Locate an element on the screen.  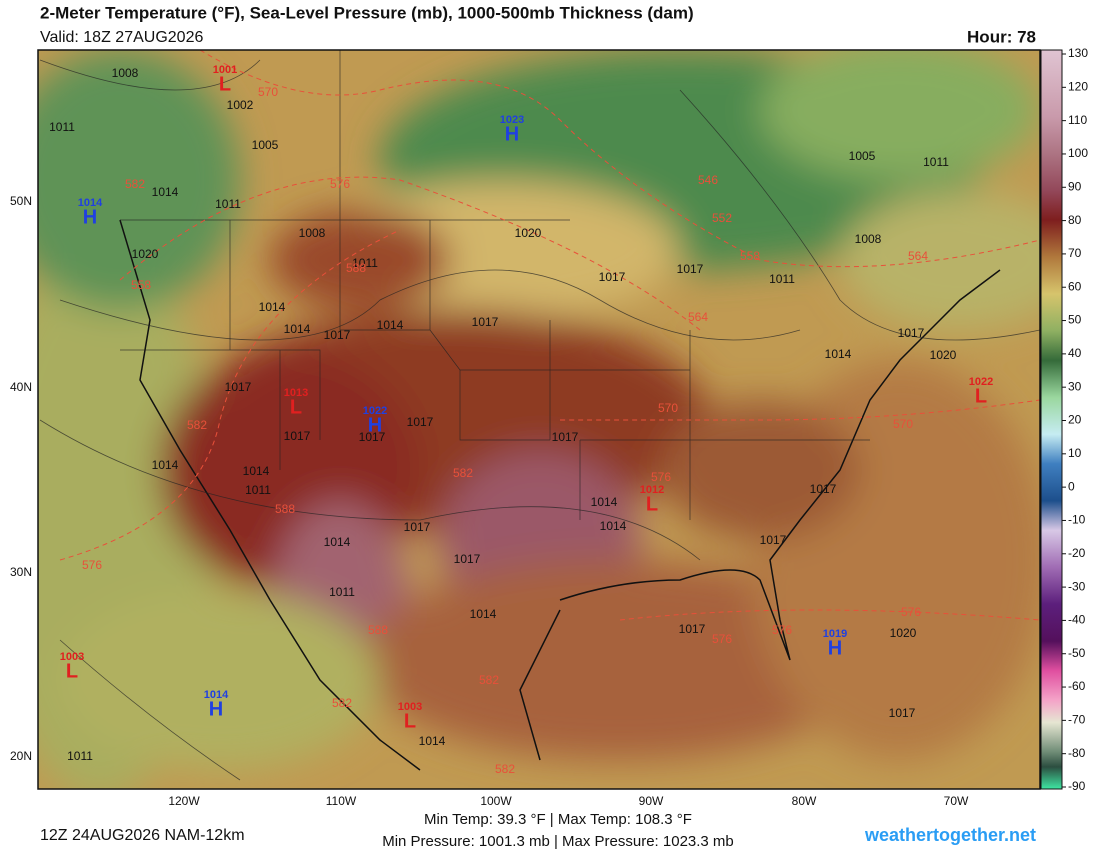
colorbar-label: 10 is located at coordinates (1075, 453).